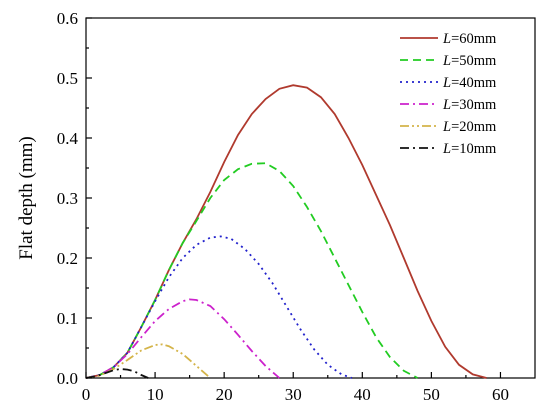 The height and width of the screenshot is (419, 550). I want to click on legend-label: L=50mm, so click(469, 61).